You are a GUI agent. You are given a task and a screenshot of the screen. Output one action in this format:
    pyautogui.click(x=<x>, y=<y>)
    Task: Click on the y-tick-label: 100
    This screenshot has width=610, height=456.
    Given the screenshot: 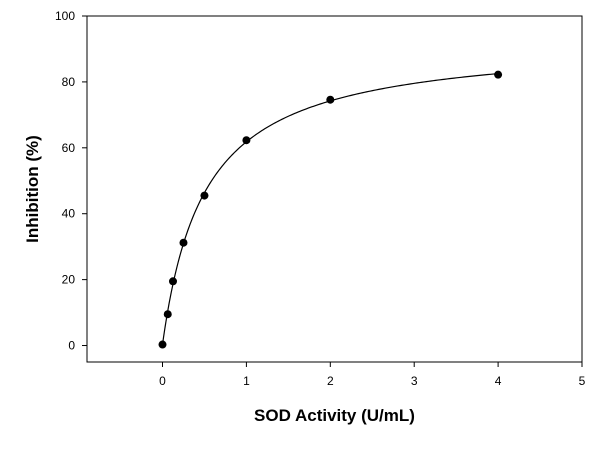 What is the action you would take?
    pyautogui.click(x=65, y=16)
    